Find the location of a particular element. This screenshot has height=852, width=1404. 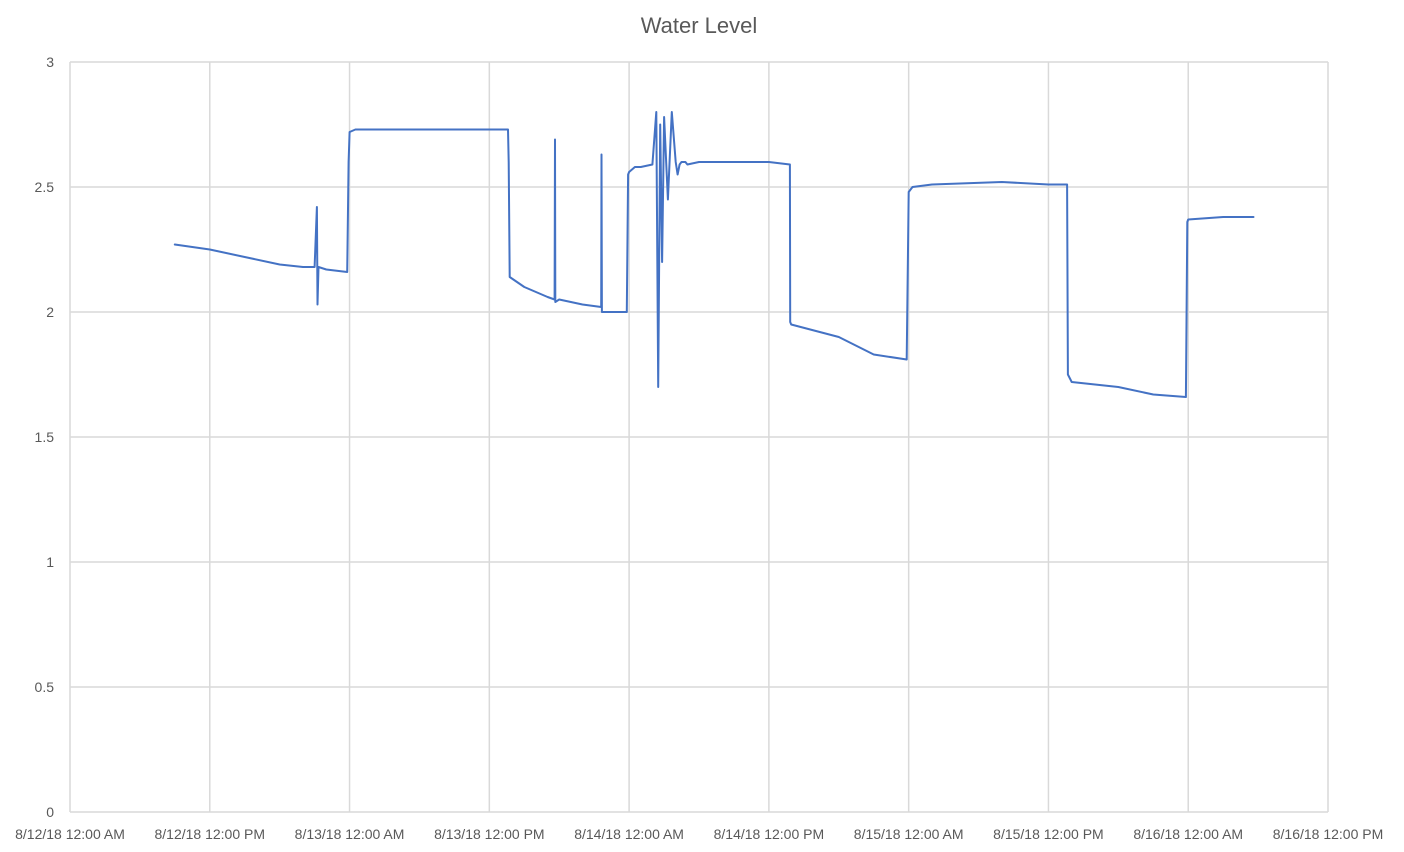

y-tick-label: 2.5 is located at coordinates (45, 187).